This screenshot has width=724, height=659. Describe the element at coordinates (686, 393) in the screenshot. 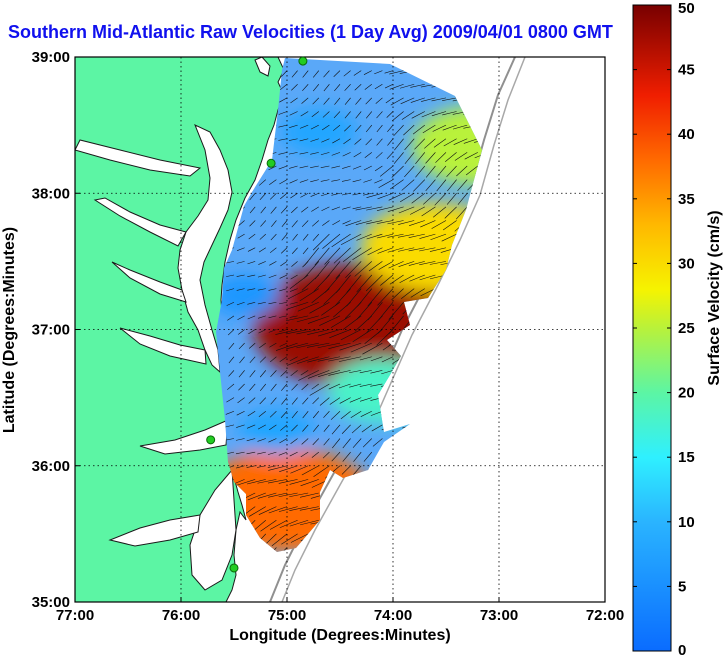

I see `colorbar-tick-label: 20` at that location.